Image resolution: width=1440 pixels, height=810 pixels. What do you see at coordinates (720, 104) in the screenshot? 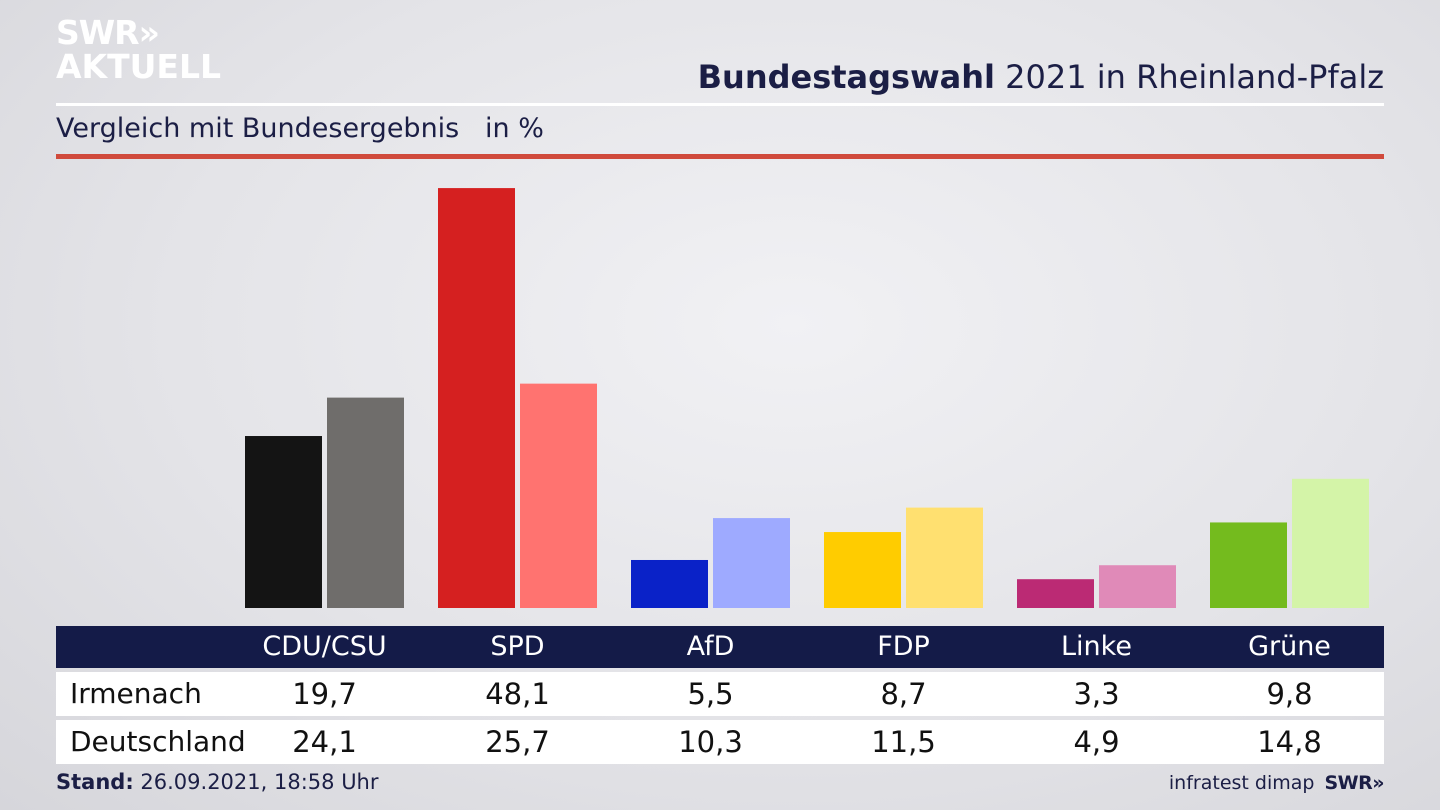
I see `header-divider` at bounding box center [720, 104].